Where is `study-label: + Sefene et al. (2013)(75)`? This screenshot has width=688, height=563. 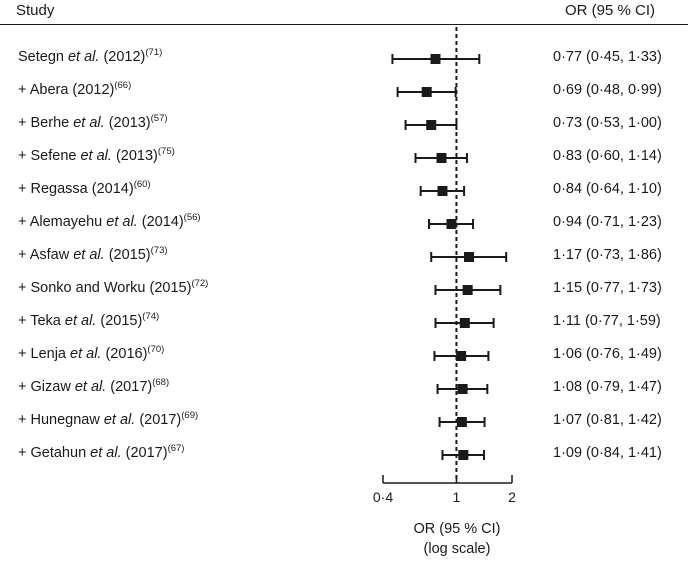
study-label: + Sefene et al. (2013)(75) is located at coordinates (96, 155).